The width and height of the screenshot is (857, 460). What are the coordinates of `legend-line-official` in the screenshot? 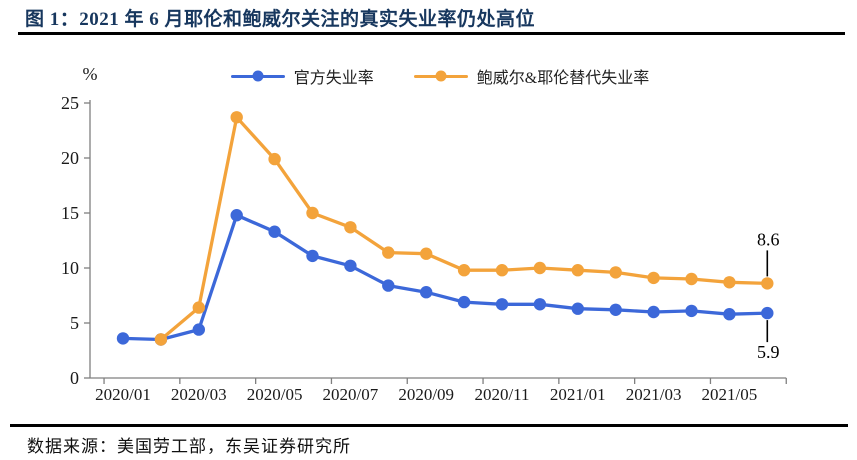 It's located at (257, 76).